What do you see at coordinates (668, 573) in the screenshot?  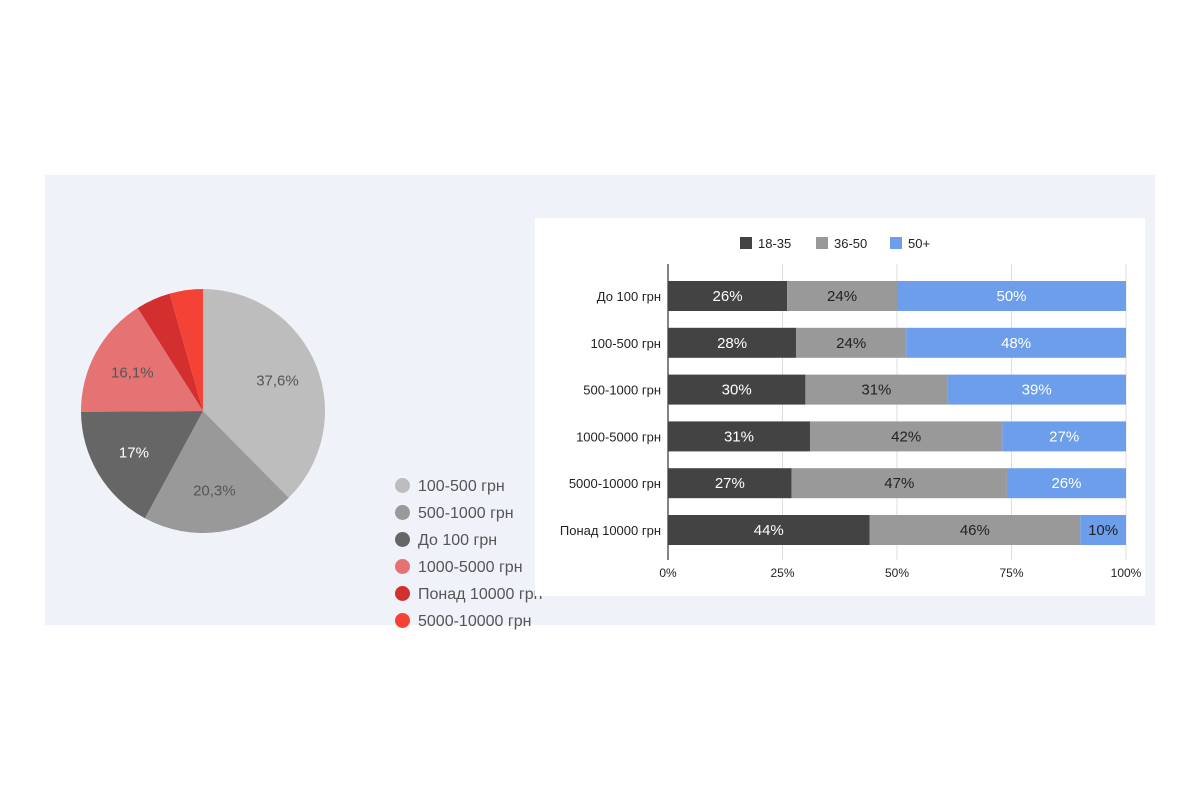 I see `x-tick-label: 0%` at bounding box center [668, 573].